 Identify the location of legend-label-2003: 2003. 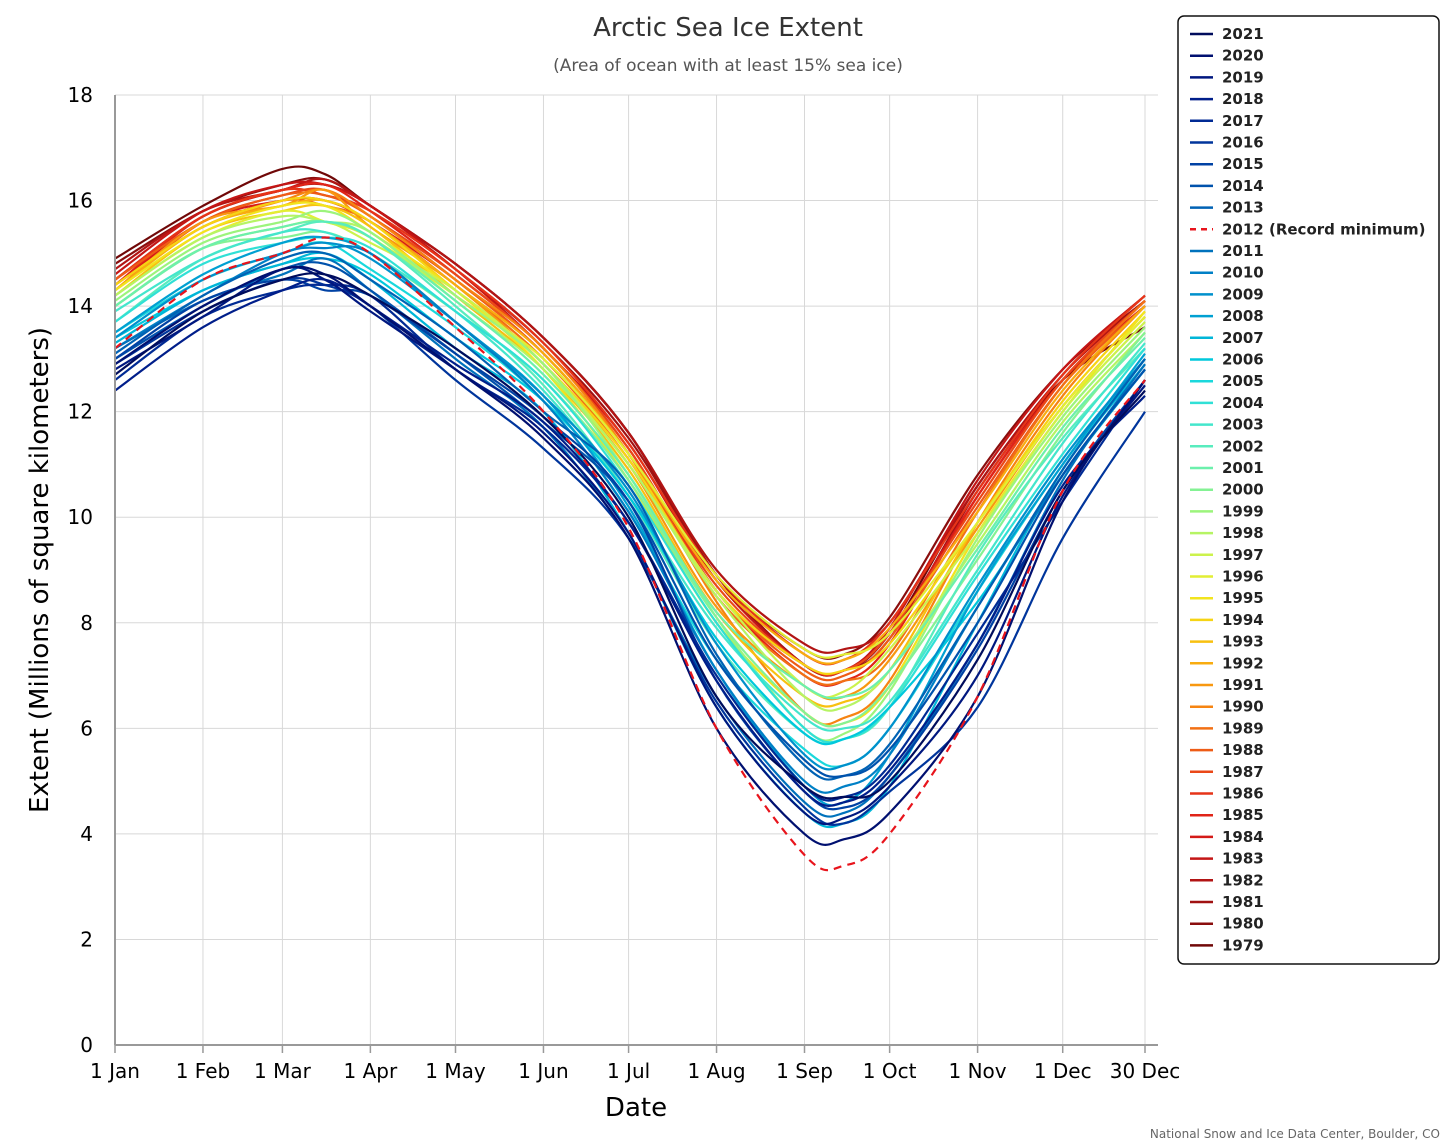
(1243, 425).